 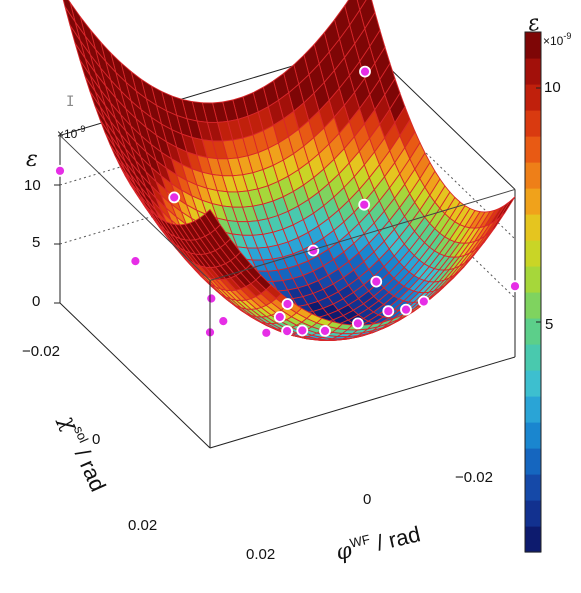 I want to click on z-axis-exponent: ×10⁻⁹, so click(x=71, y=132).